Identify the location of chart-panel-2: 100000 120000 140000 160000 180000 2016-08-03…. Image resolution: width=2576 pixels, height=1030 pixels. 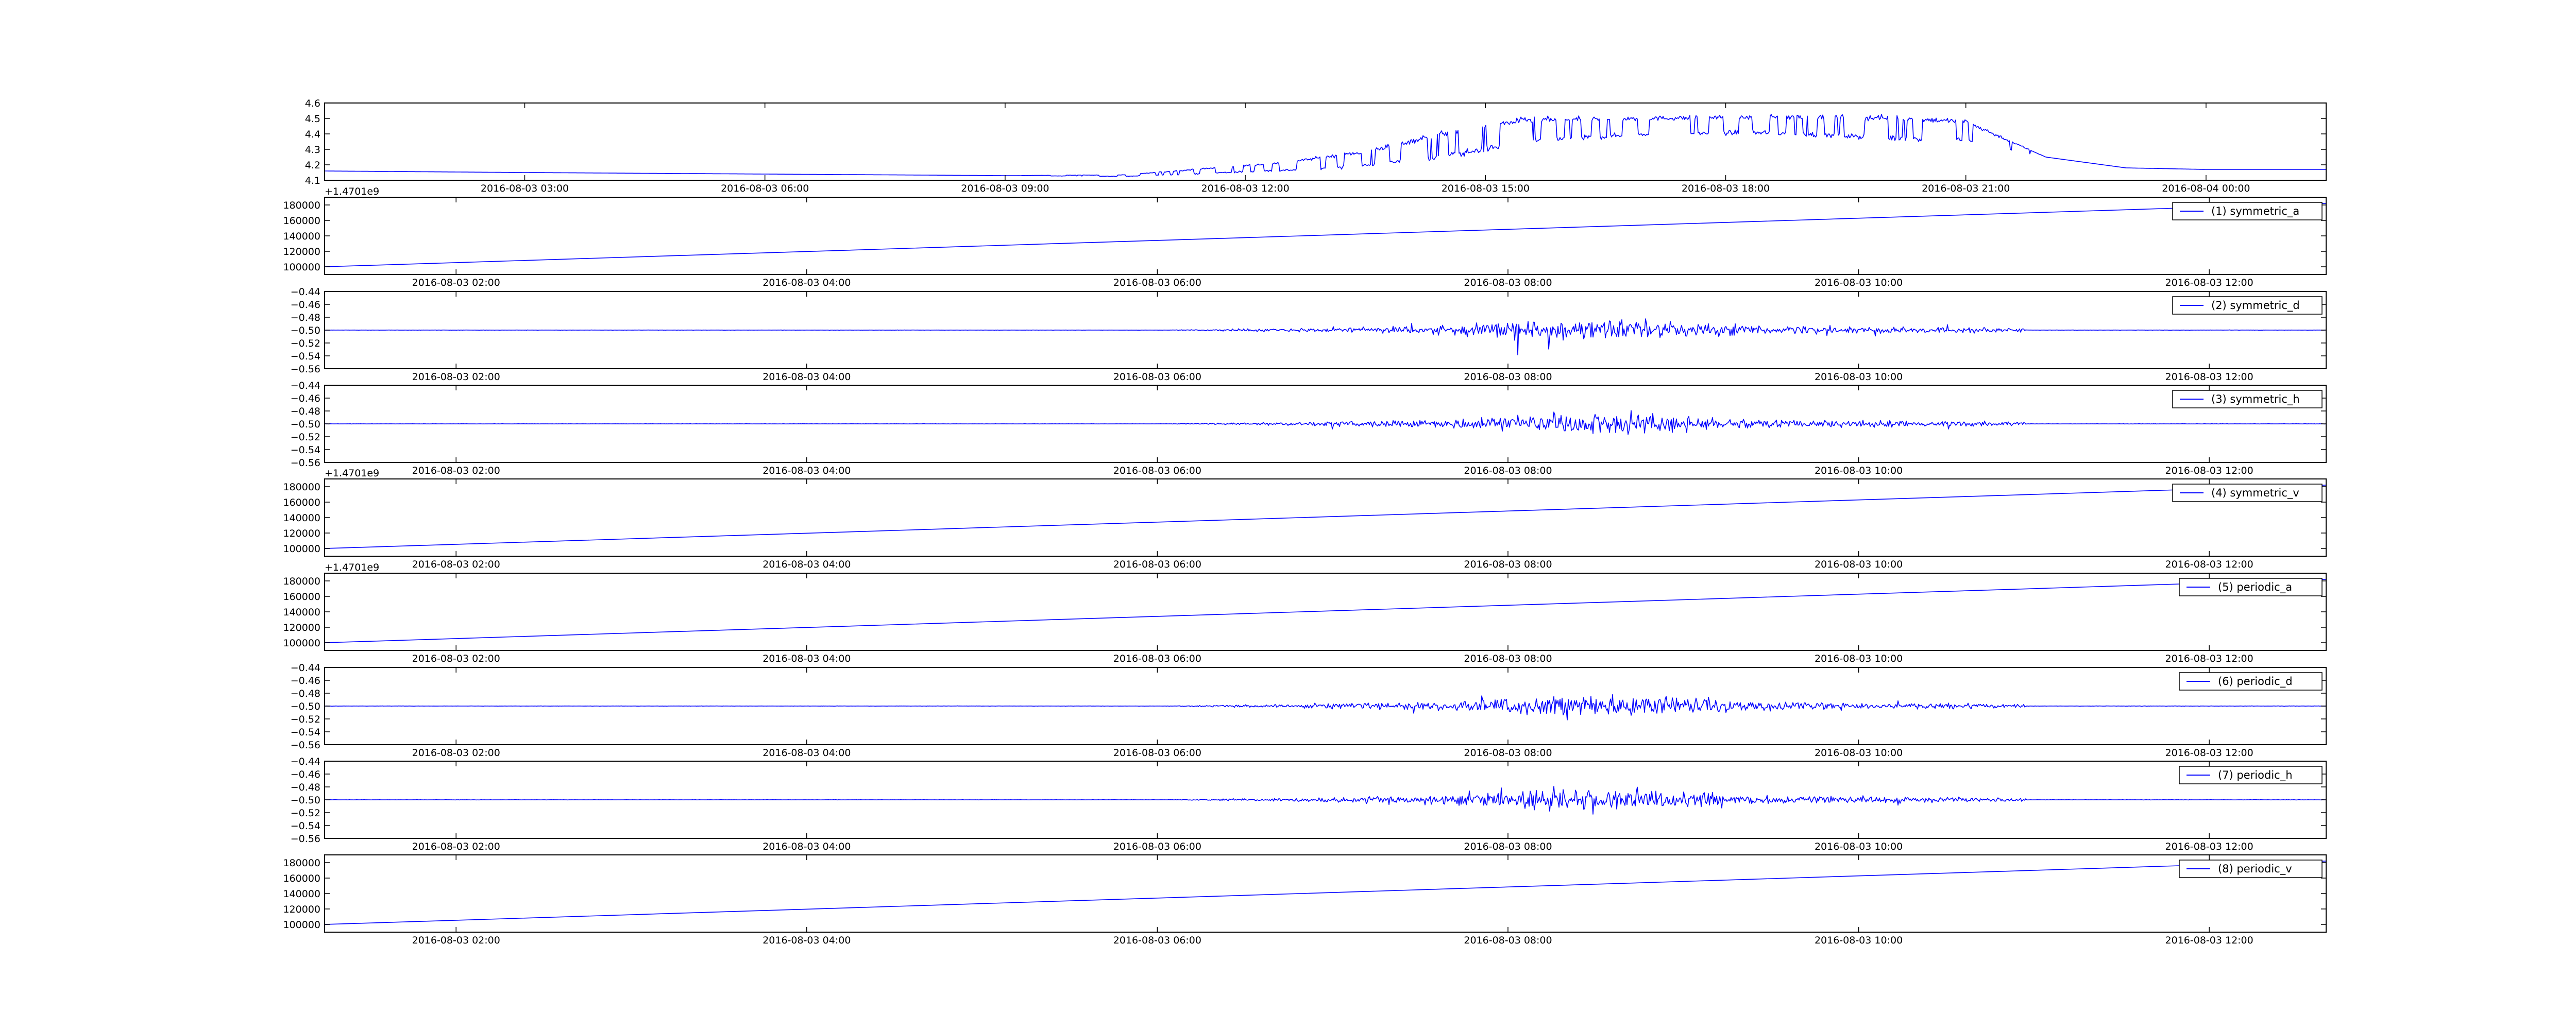
(1305, 237).